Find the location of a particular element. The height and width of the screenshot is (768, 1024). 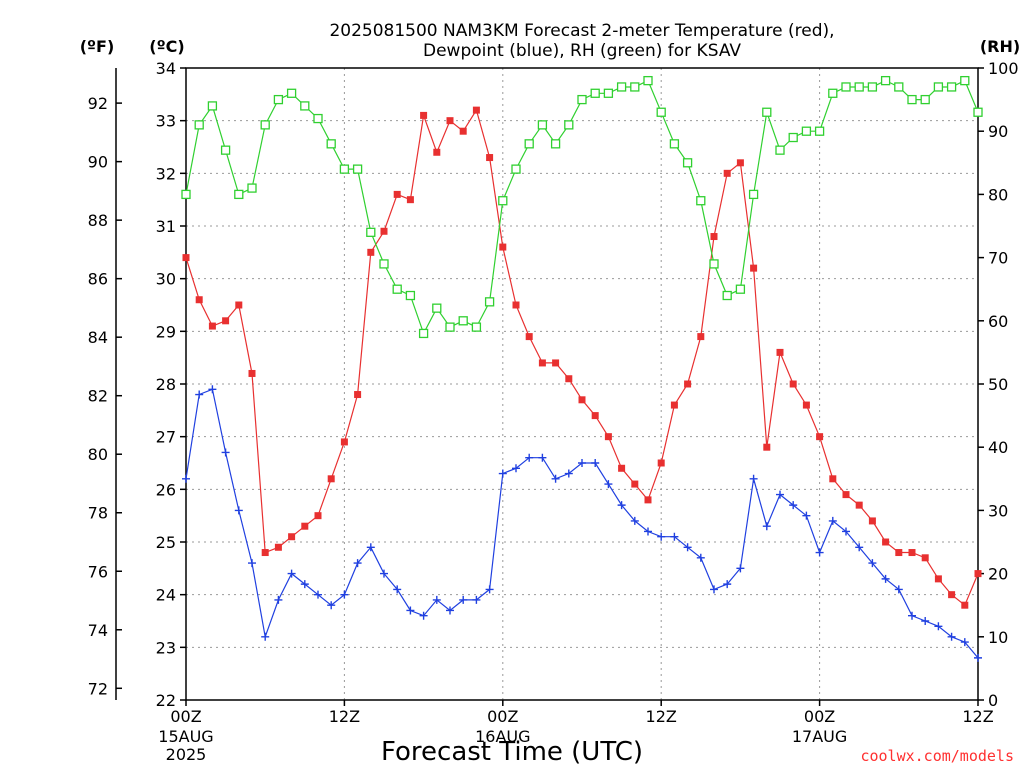

rh-tick-label: 20 is located at coordinates (998, 574).